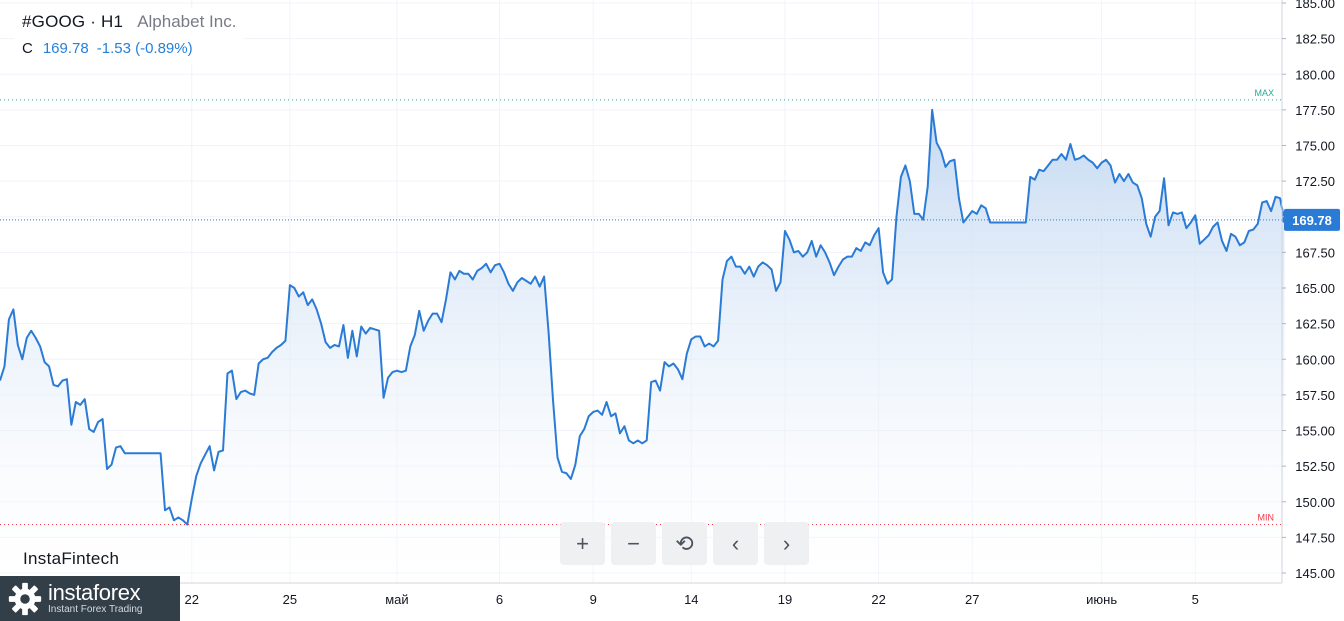 This screenshot has width=1344, height=621. I want to click on minus-icon: −, so click(633, 543).